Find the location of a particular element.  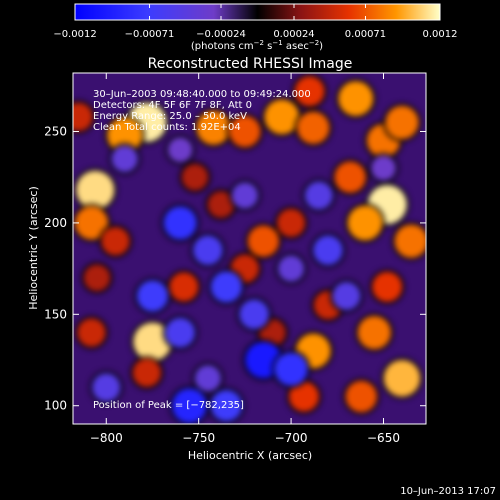

colorbar-tick-label: 0.0012 is located at coordinates (440, 34).